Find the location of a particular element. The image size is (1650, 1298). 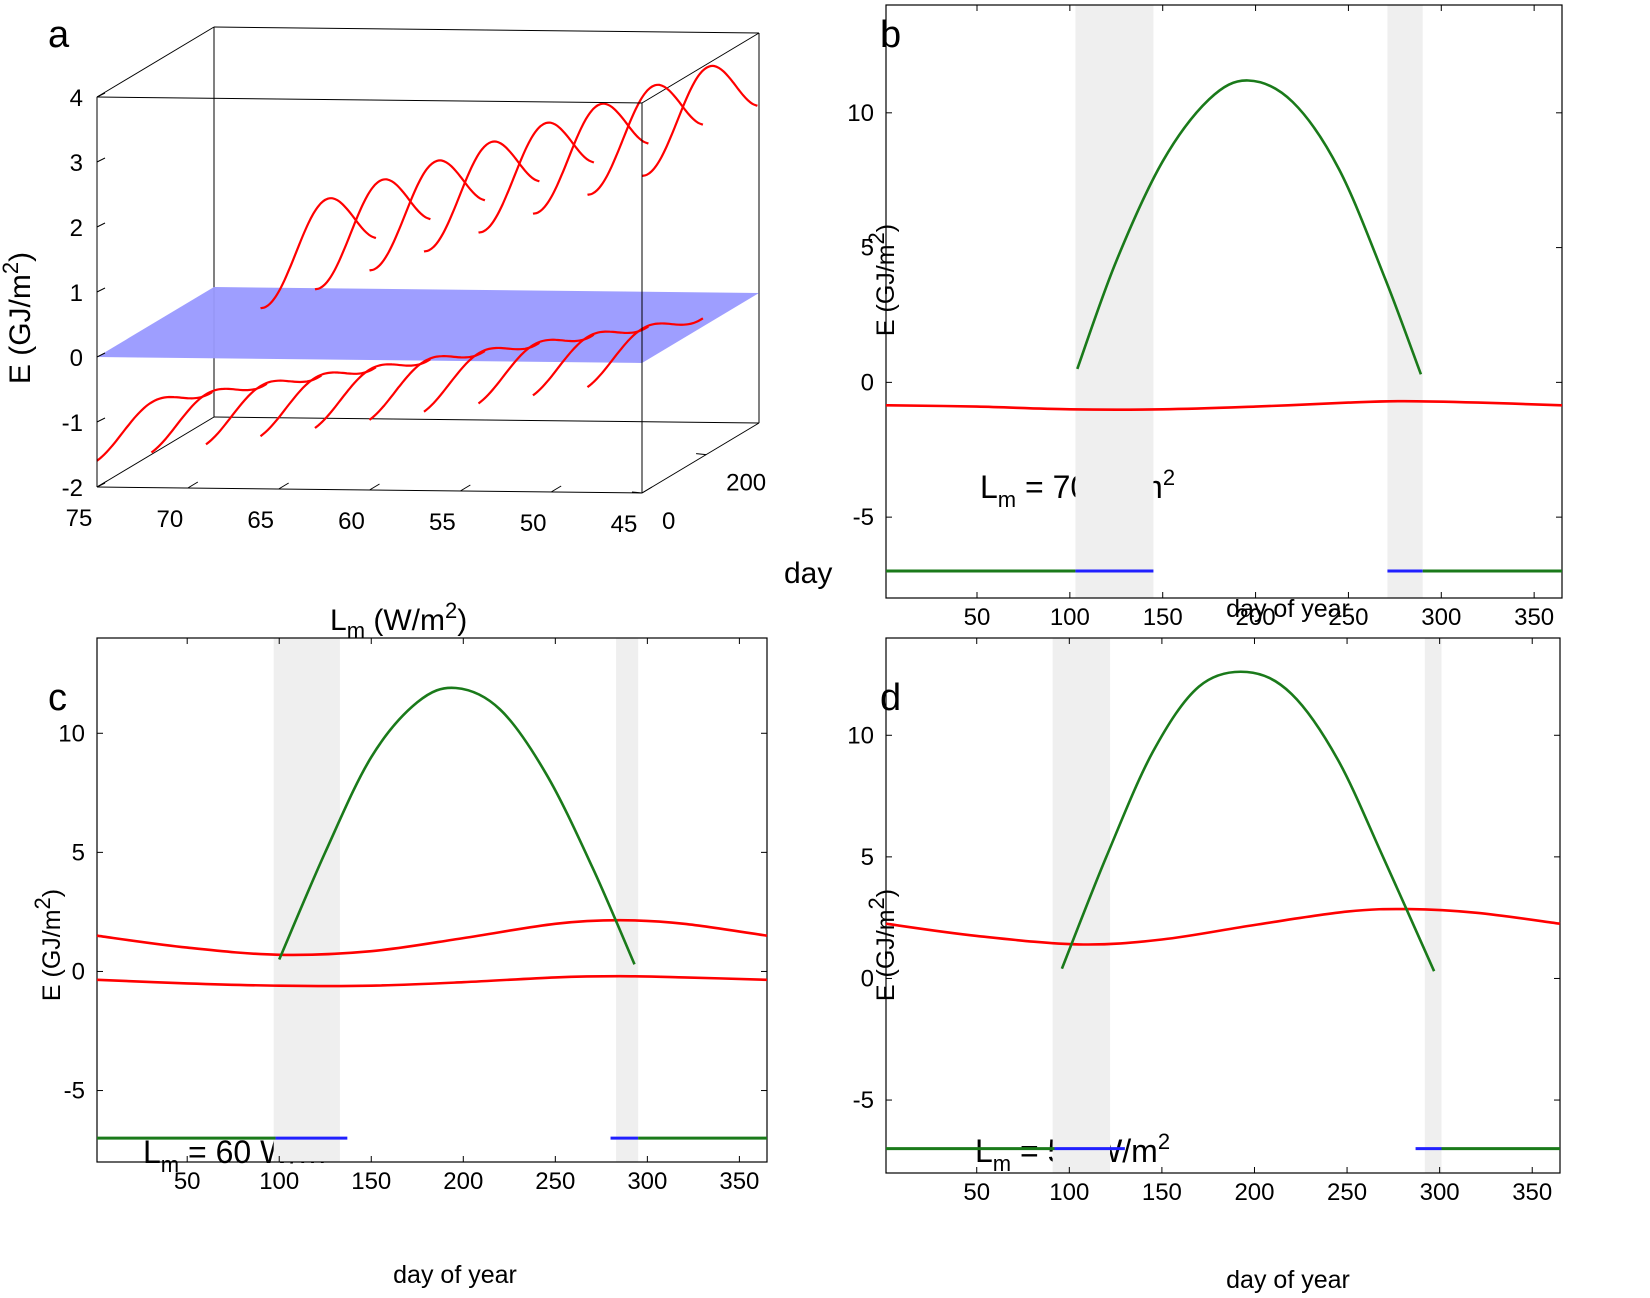

panel-b-xtick-150: 150 is located at coordinates (1163, 617).